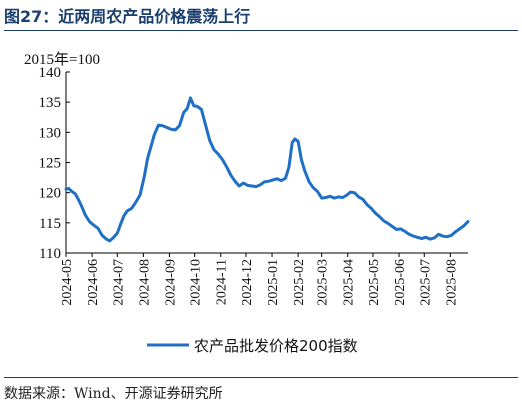 The height and width of the screenshot is (407, 522). Describe the element at coordinates (451, 282) in the screenshot. I see `x-tick-label: 2025-08` at that location.